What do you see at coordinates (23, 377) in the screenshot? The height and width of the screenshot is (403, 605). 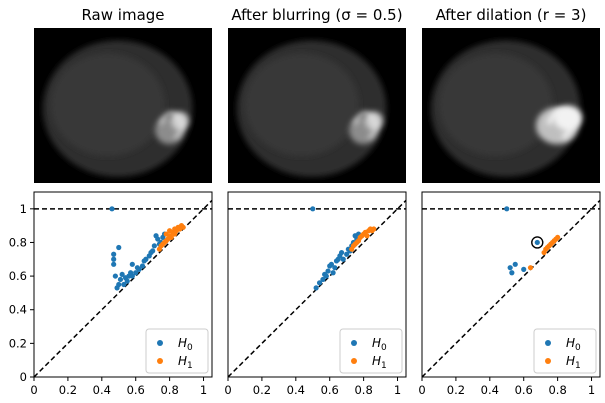 I see `y-tick-label: 0` at bounding box center [23, 377].